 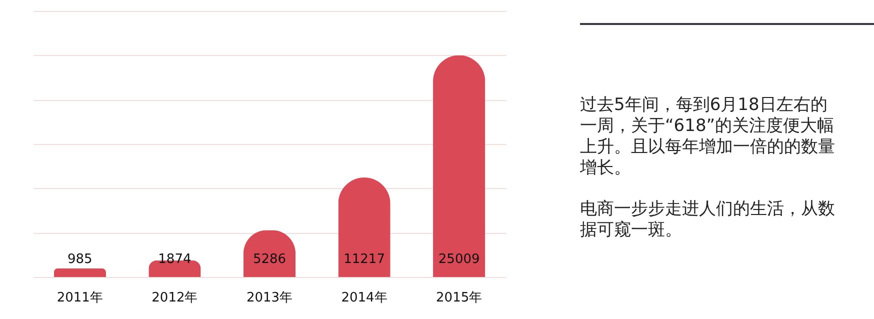 What do you see at coordinates (708, 220) in the screenshot?
I see `text: 电商一步步走进人们的生活，从数据可窥一斑。` at bounding box center [708, 220].